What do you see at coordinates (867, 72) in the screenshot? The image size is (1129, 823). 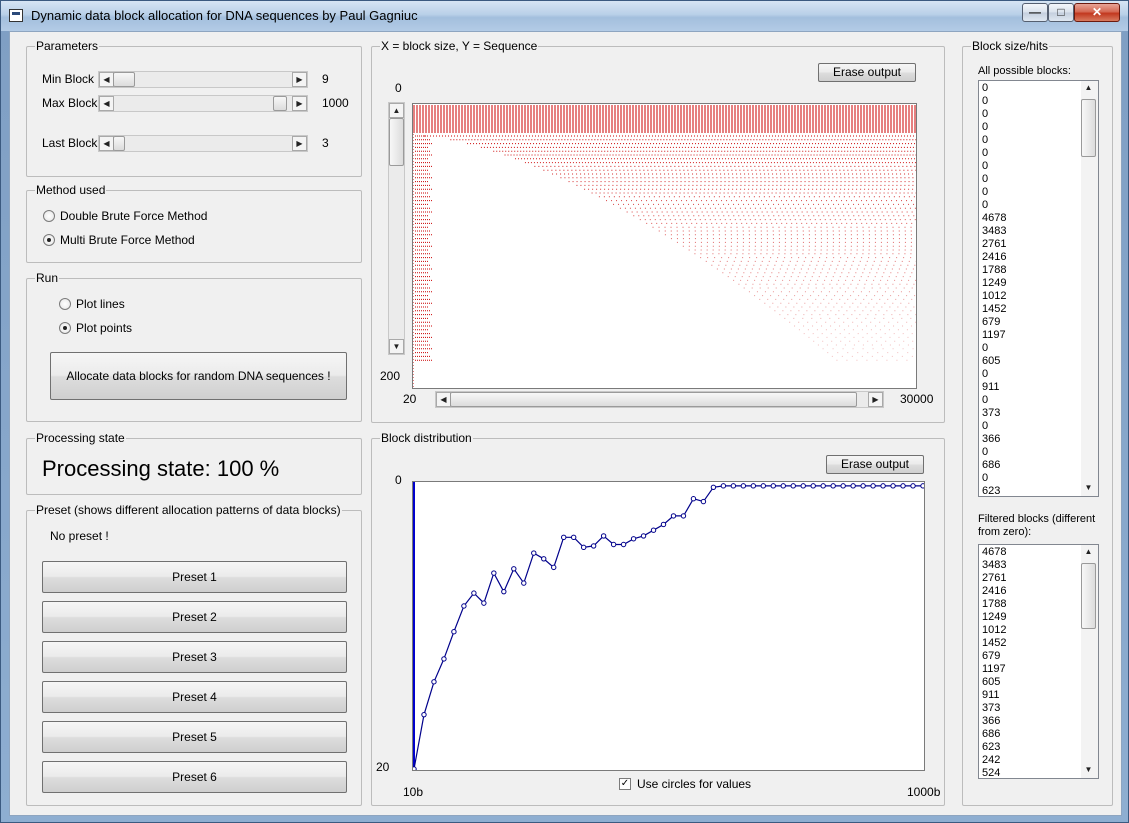 I see `erase-output-button-top: Erase output` at bounding box center [867, 72].